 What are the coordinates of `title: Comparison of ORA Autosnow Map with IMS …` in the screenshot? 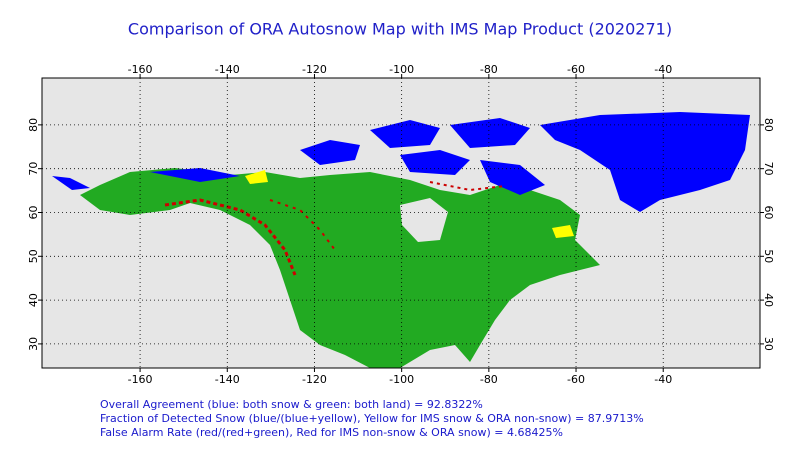 It's located at (400, 29).